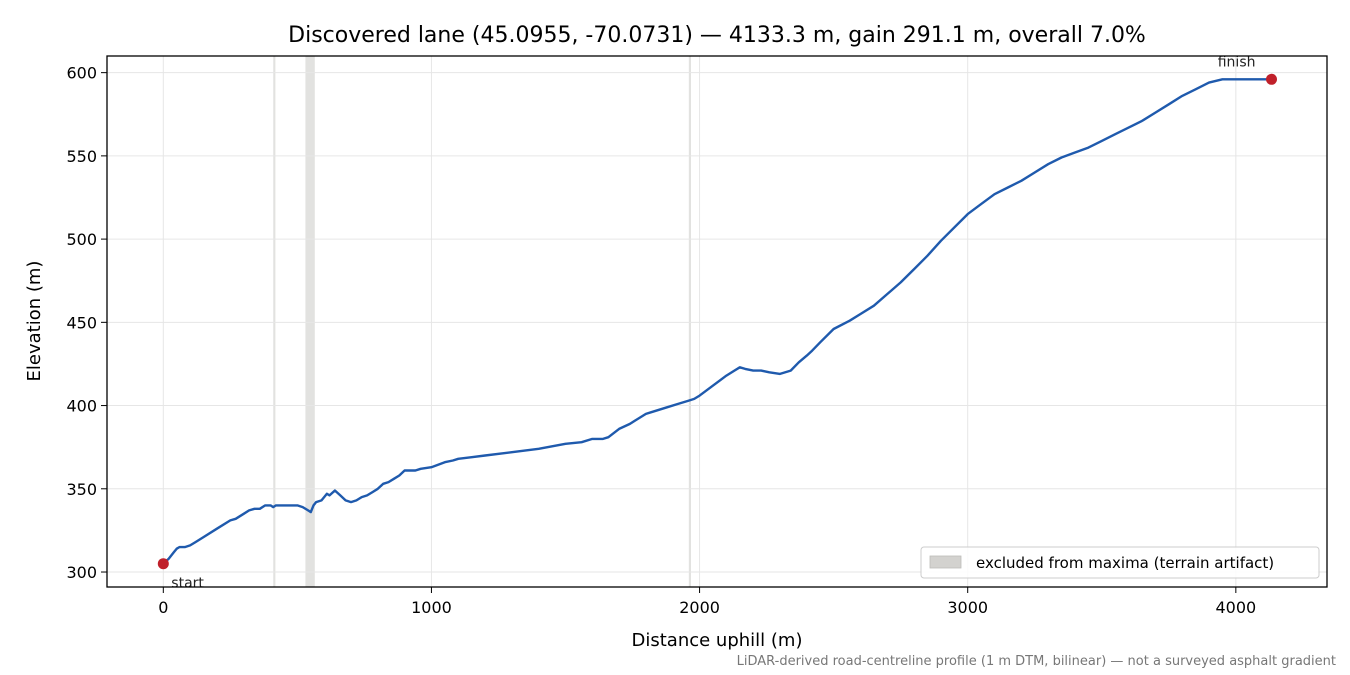 This screenshot has height=675, width=1350. What do you see at coordinates (81, 156) in the screenshot?
I see `y-tick-label: 550` at bounding box center [81, 156].